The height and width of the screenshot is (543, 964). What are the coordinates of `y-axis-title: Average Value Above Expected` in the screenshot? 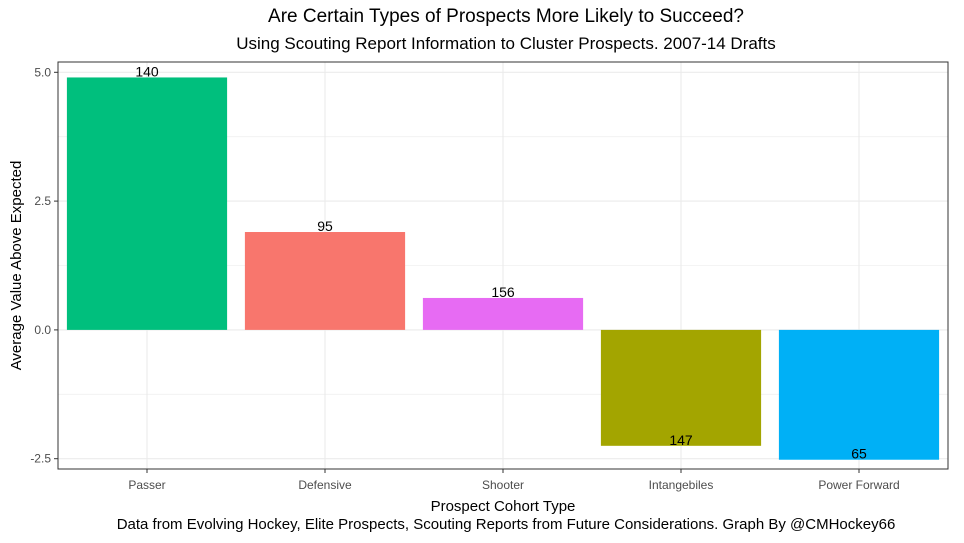 It's located at (16, 266).